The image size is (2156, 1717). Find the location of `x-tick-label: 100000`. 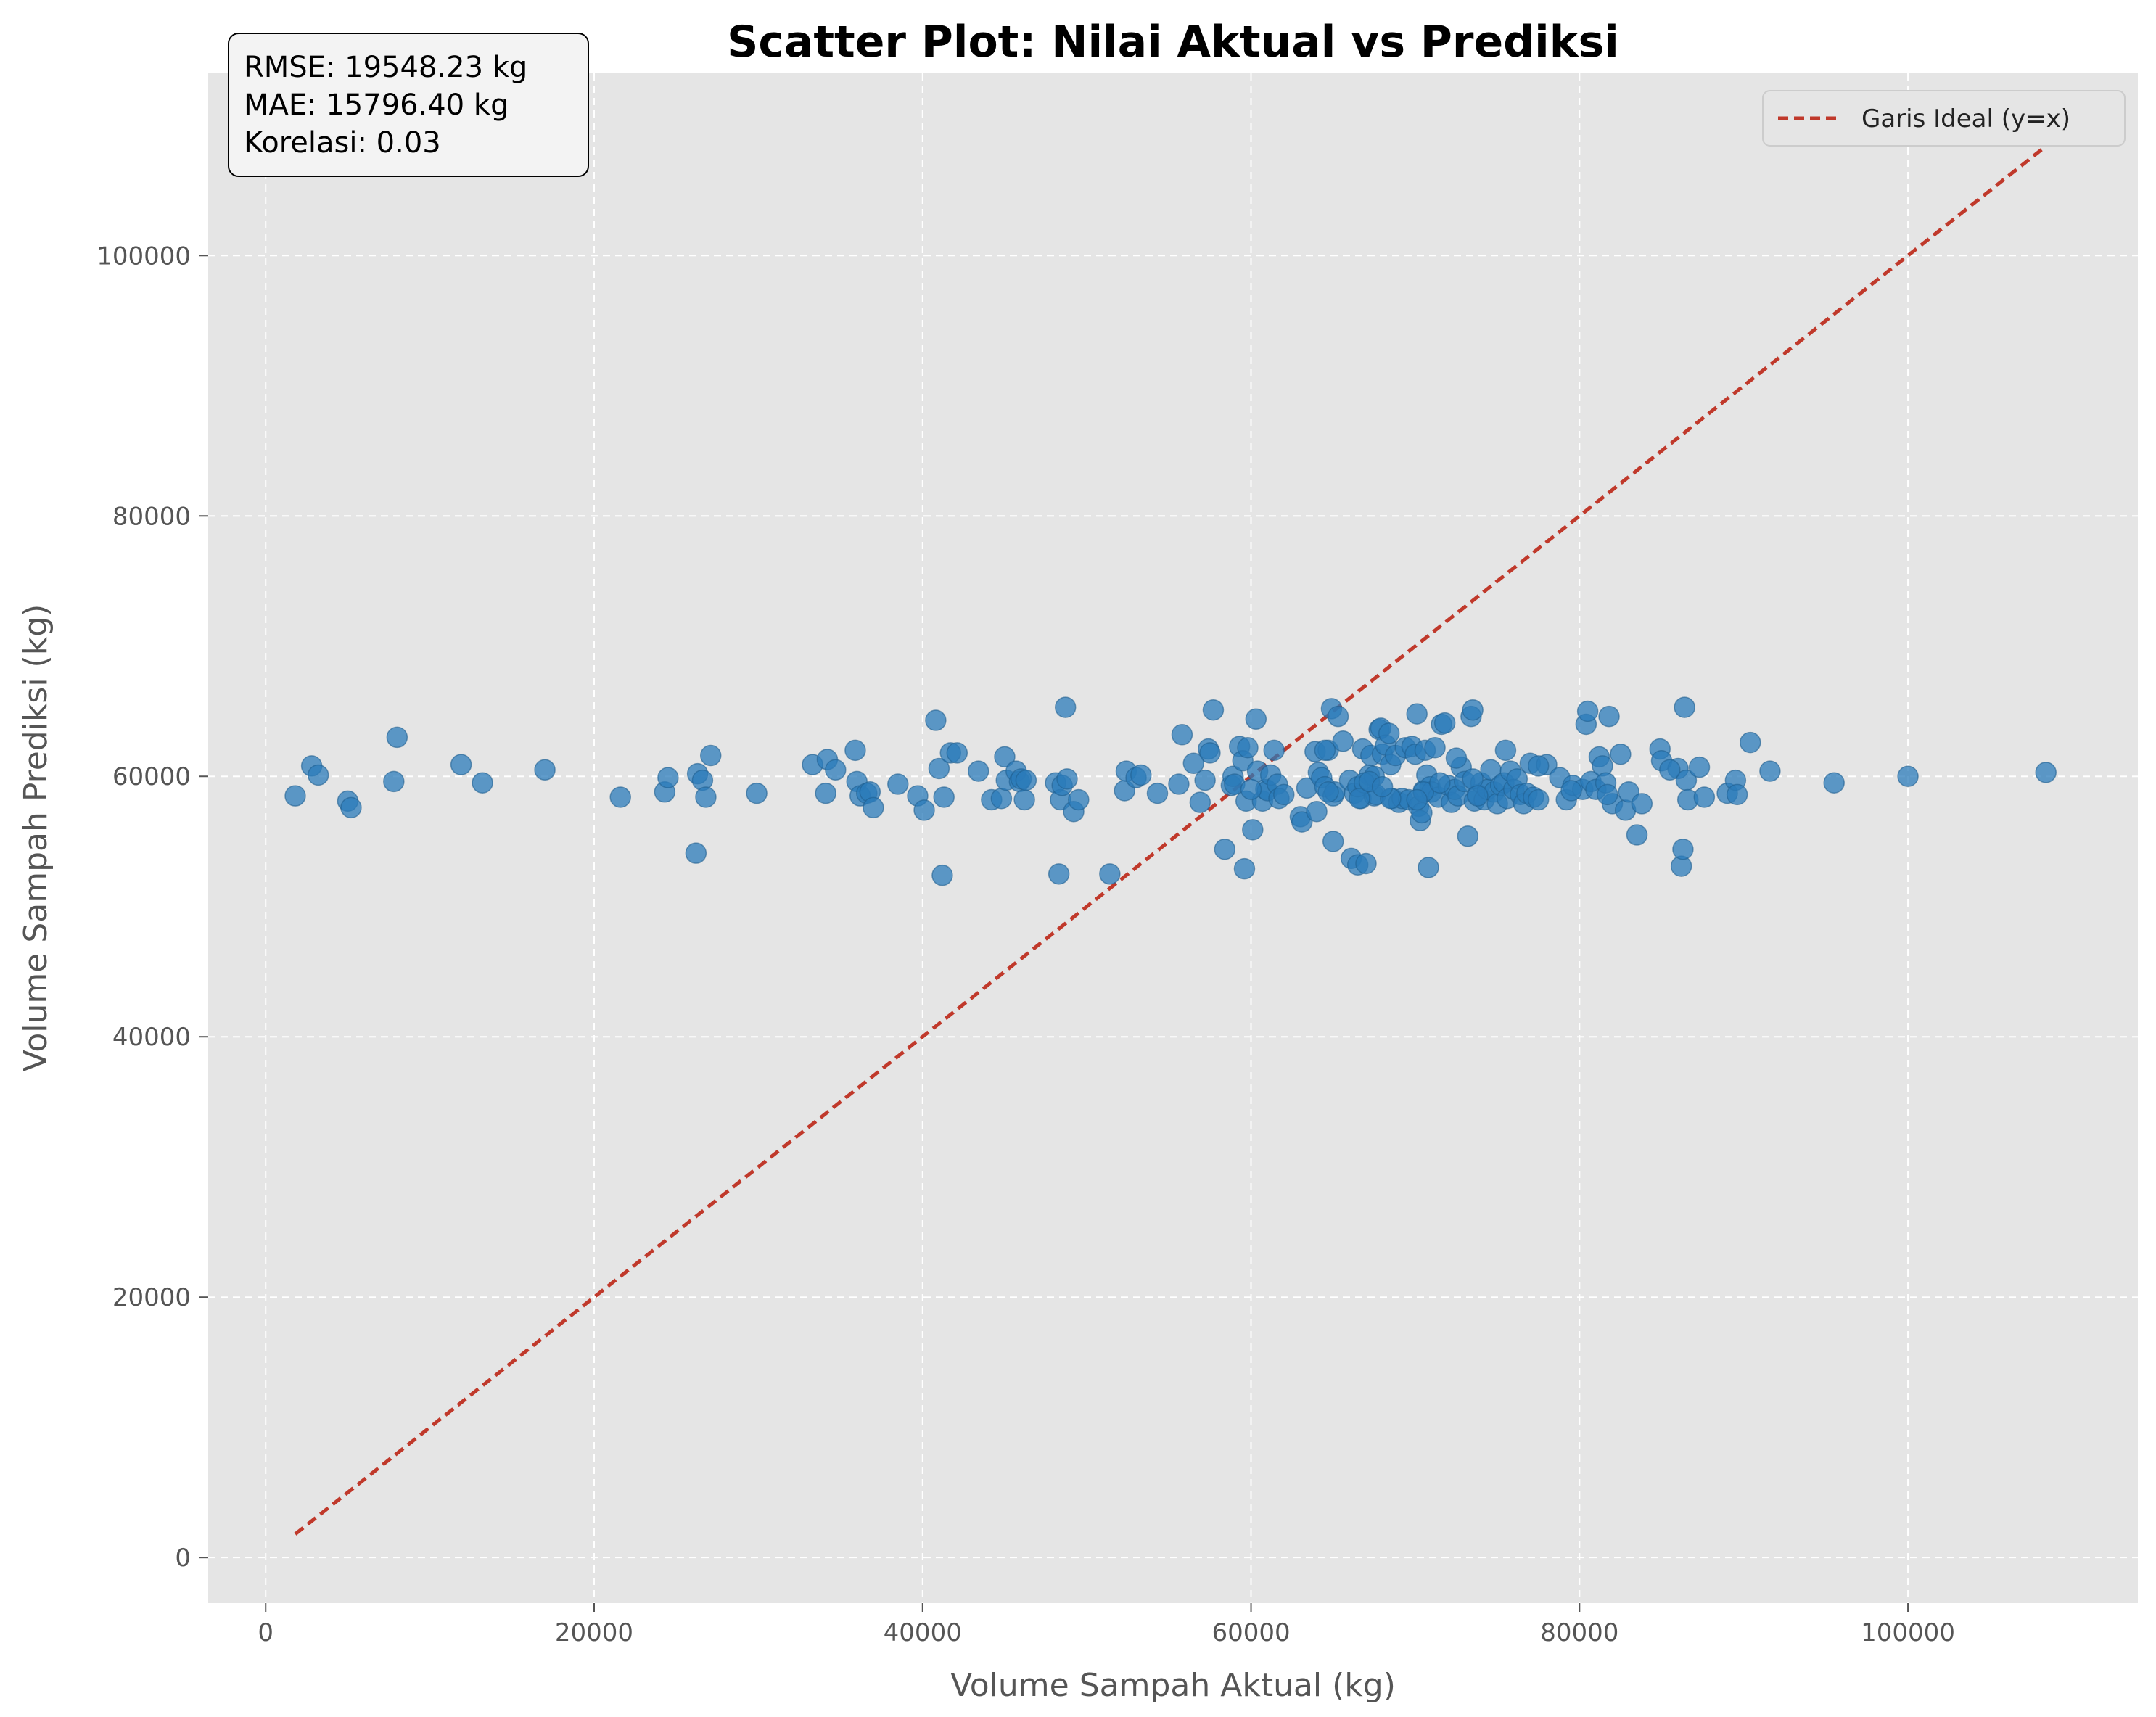

x-tick-label: 100000 is located at coordinates (1908, 1632).